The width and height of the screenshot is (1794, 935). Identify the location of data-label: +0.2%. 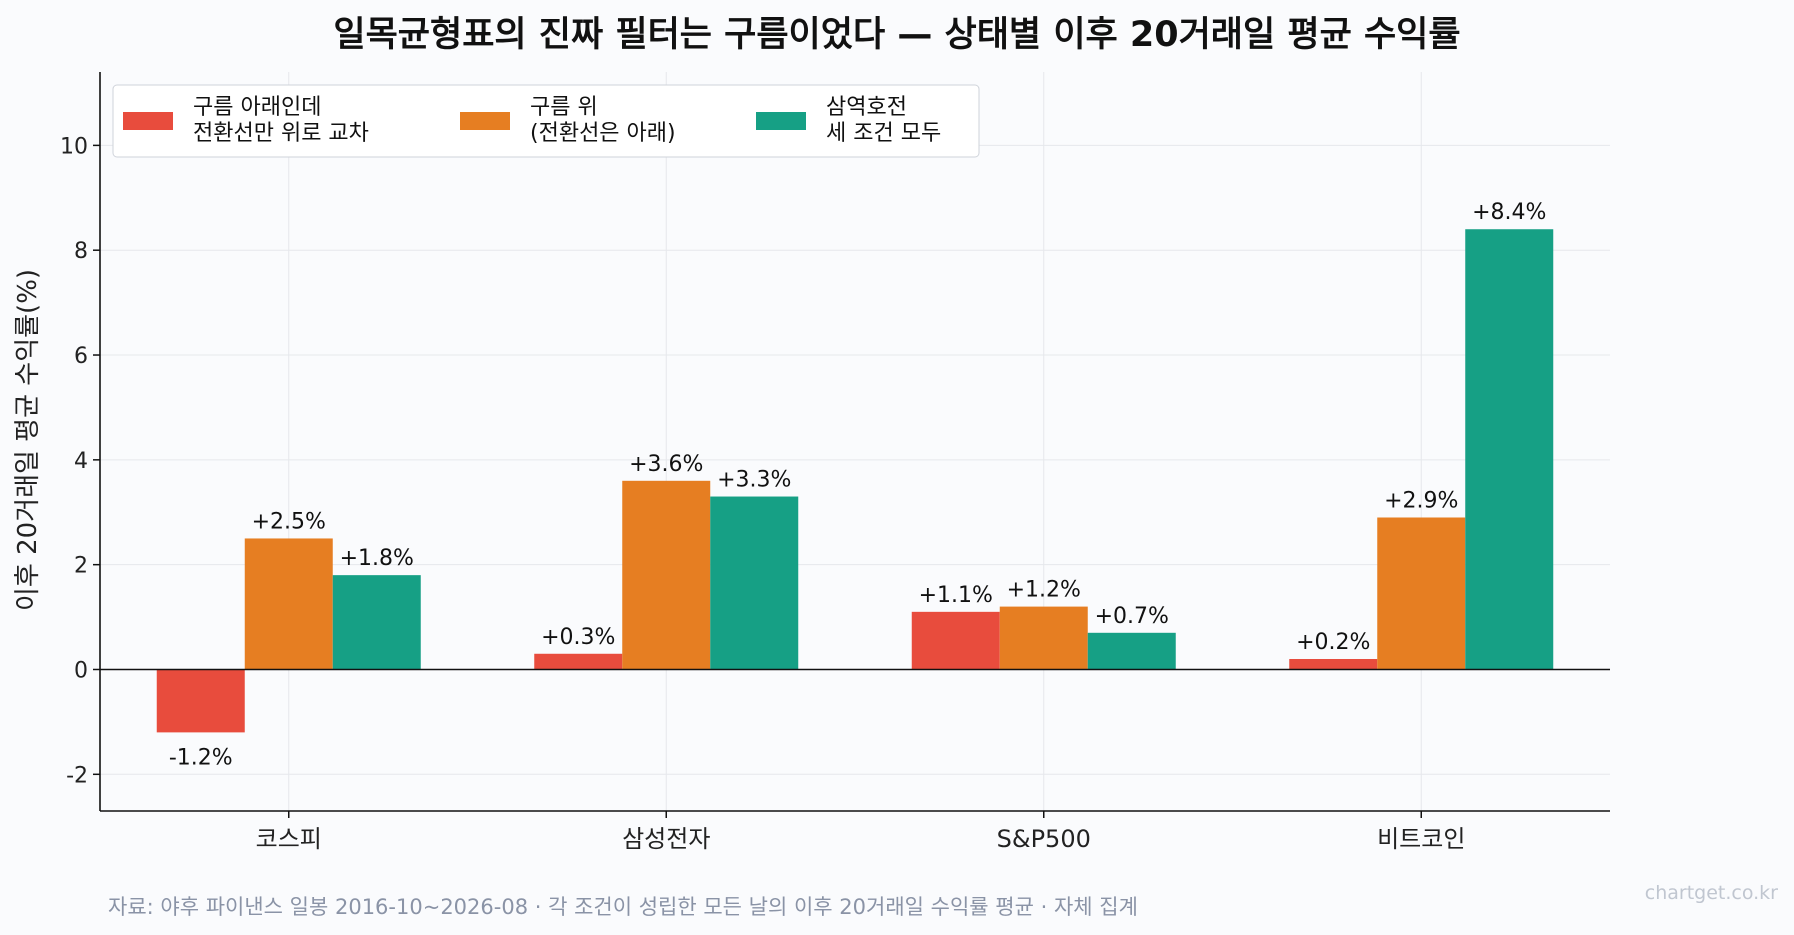
(1333, 642).